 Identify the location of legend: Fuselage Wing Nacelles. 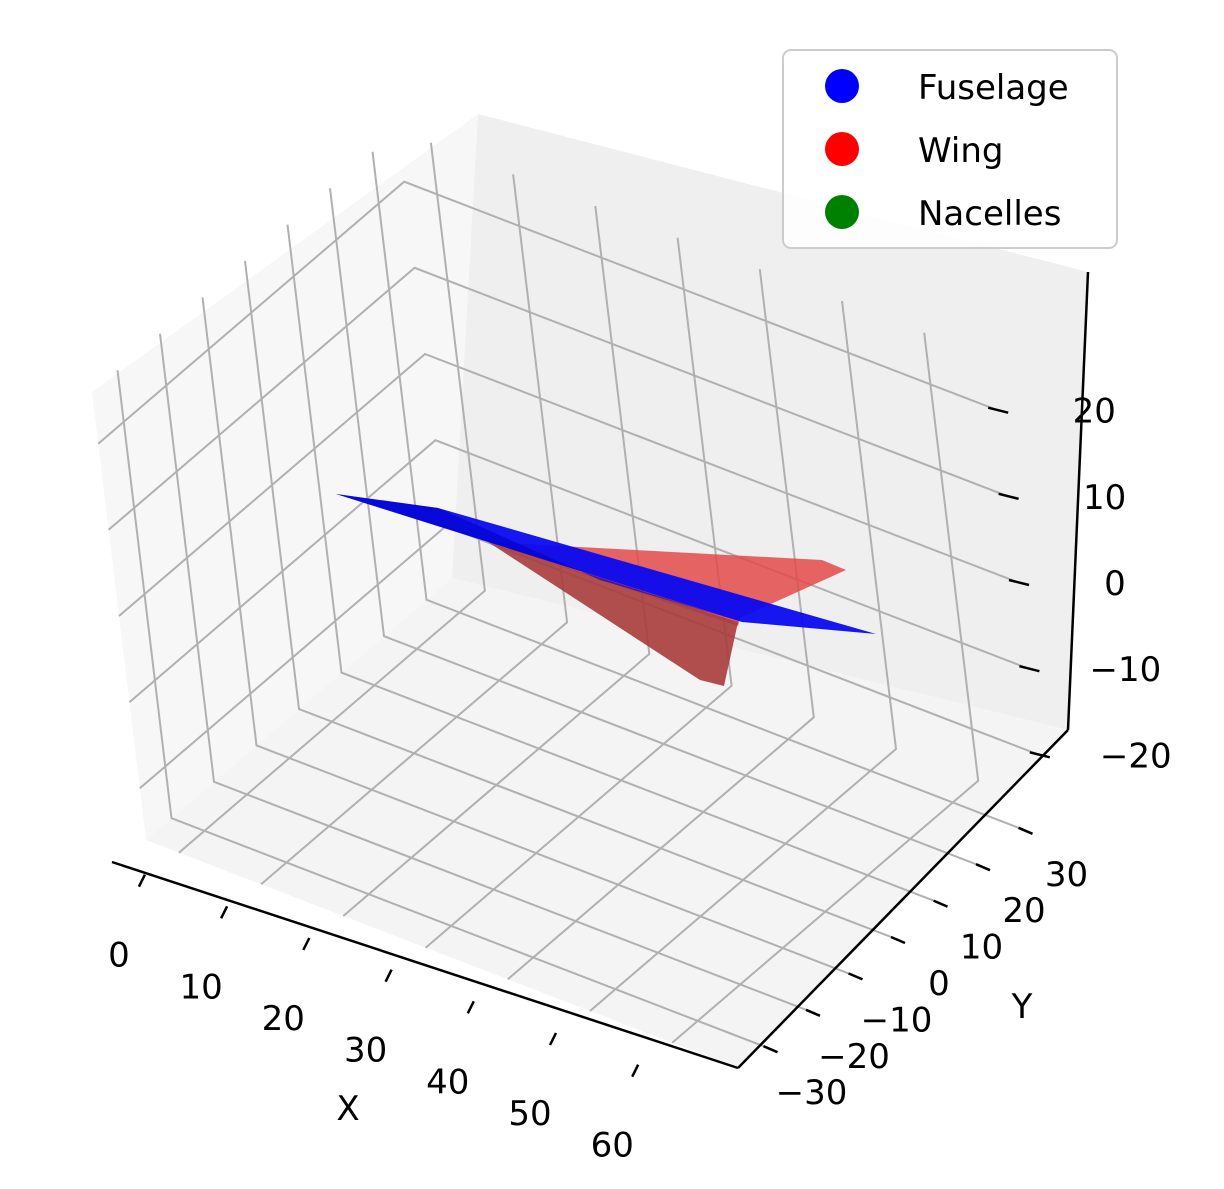
(950, 149).